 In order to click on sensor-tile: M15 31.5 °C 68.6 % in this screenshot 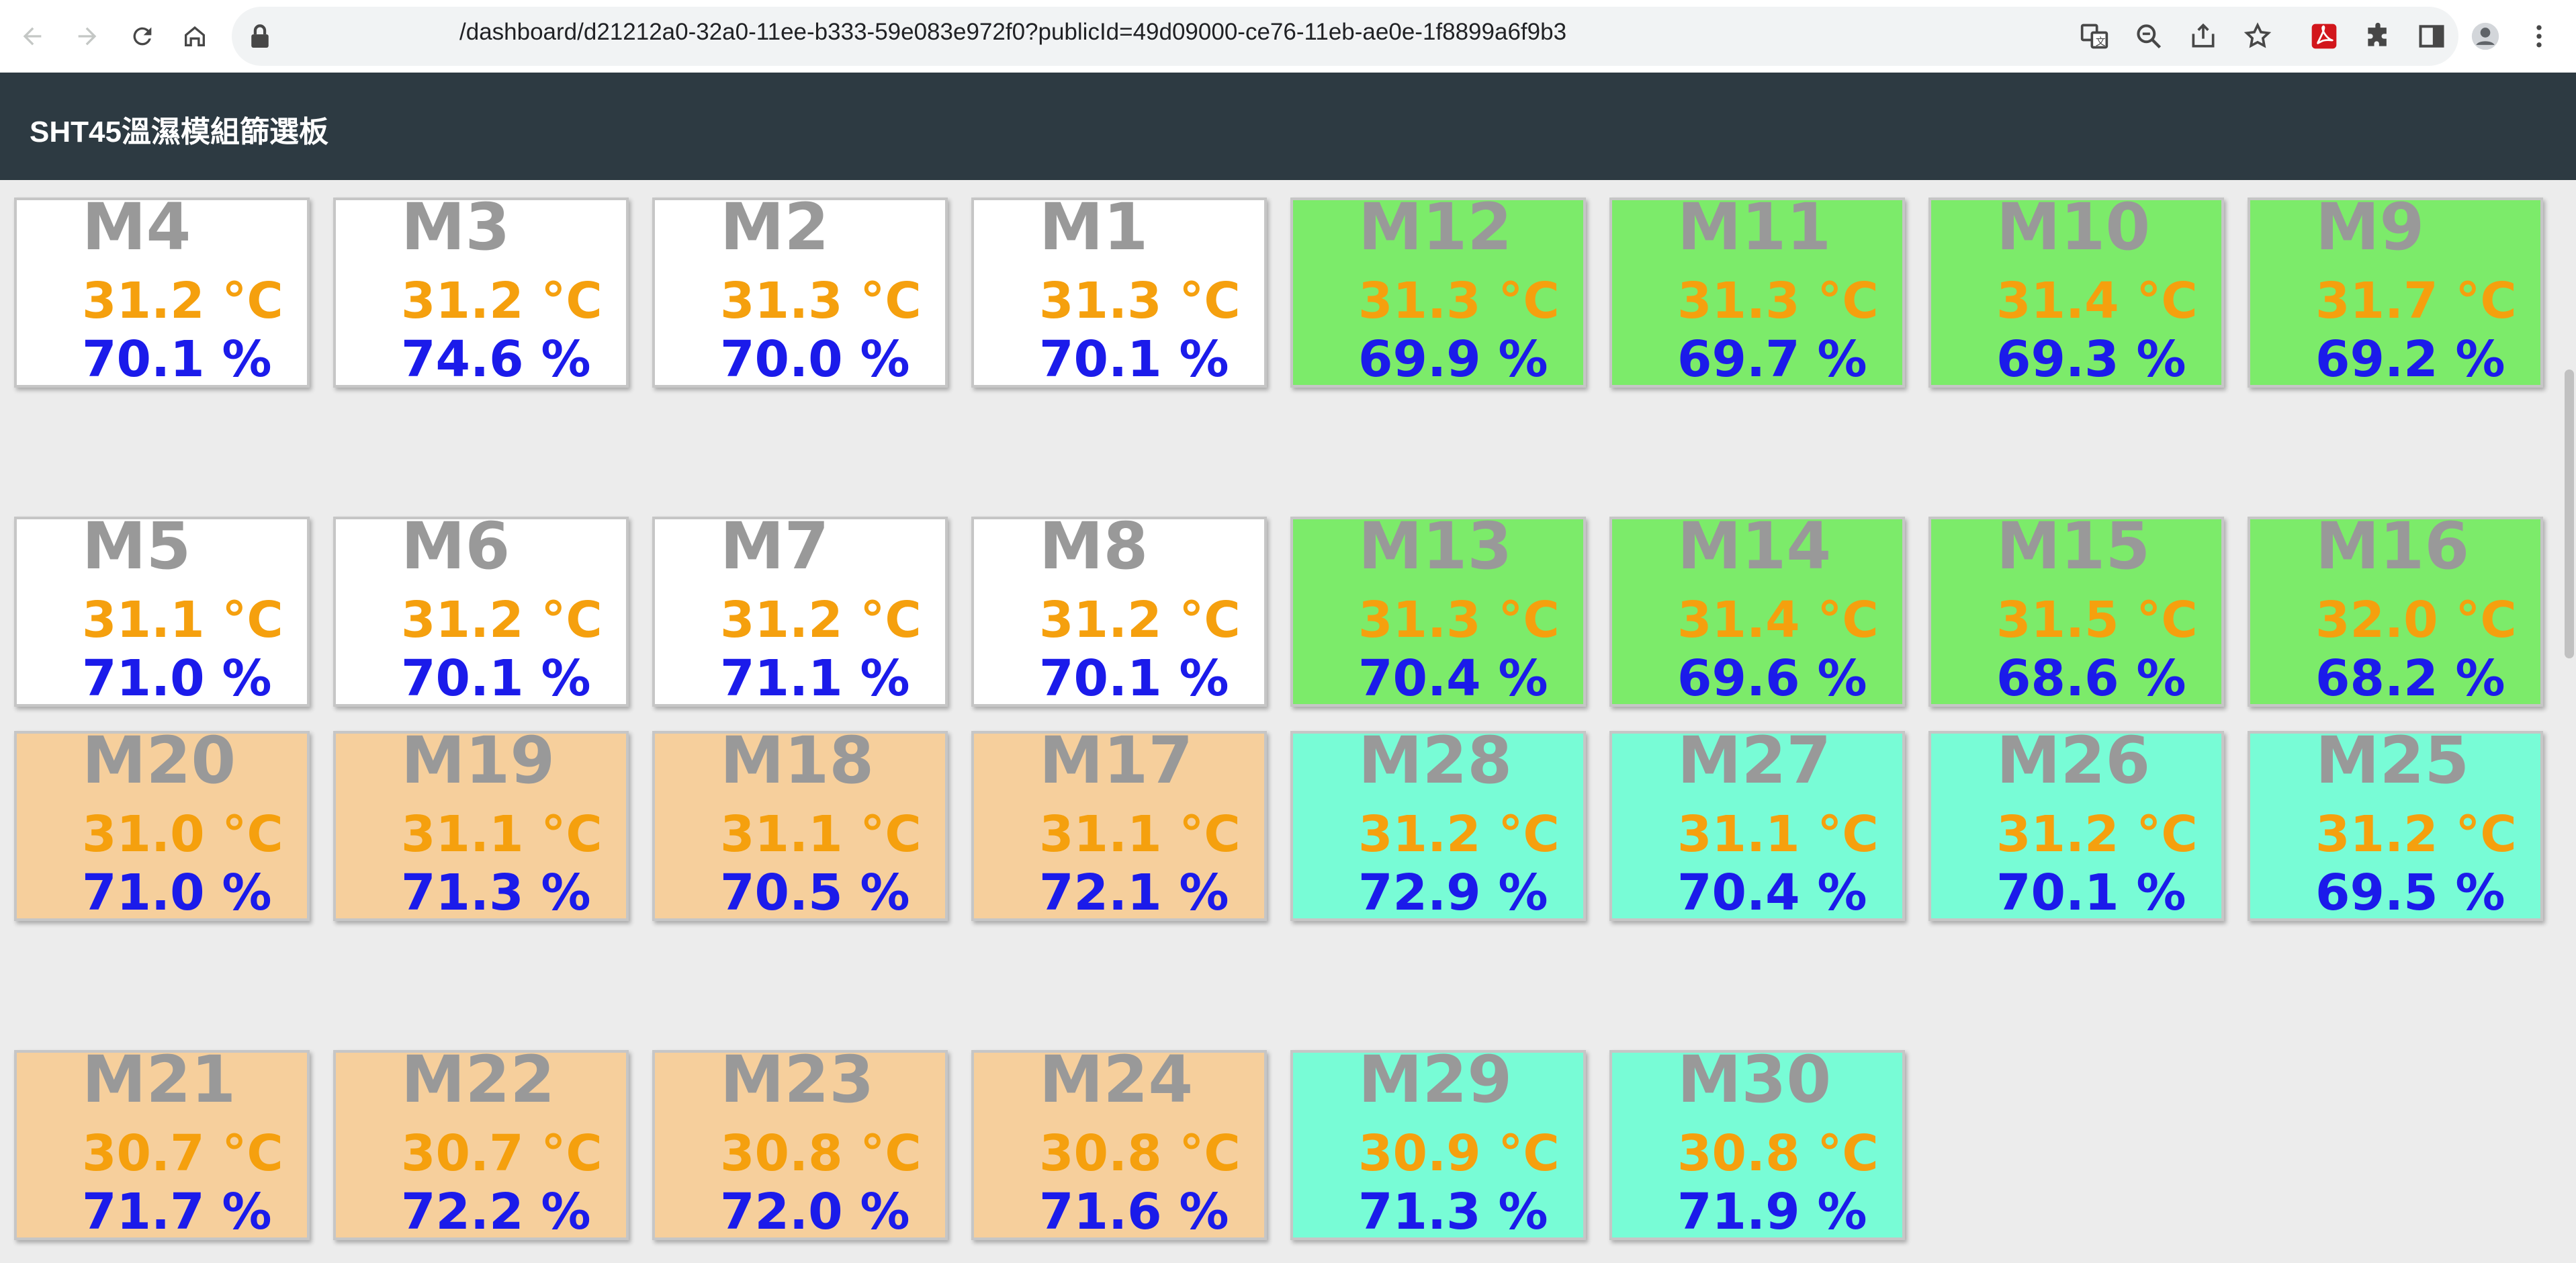, I will do `click(2076, 608)`.